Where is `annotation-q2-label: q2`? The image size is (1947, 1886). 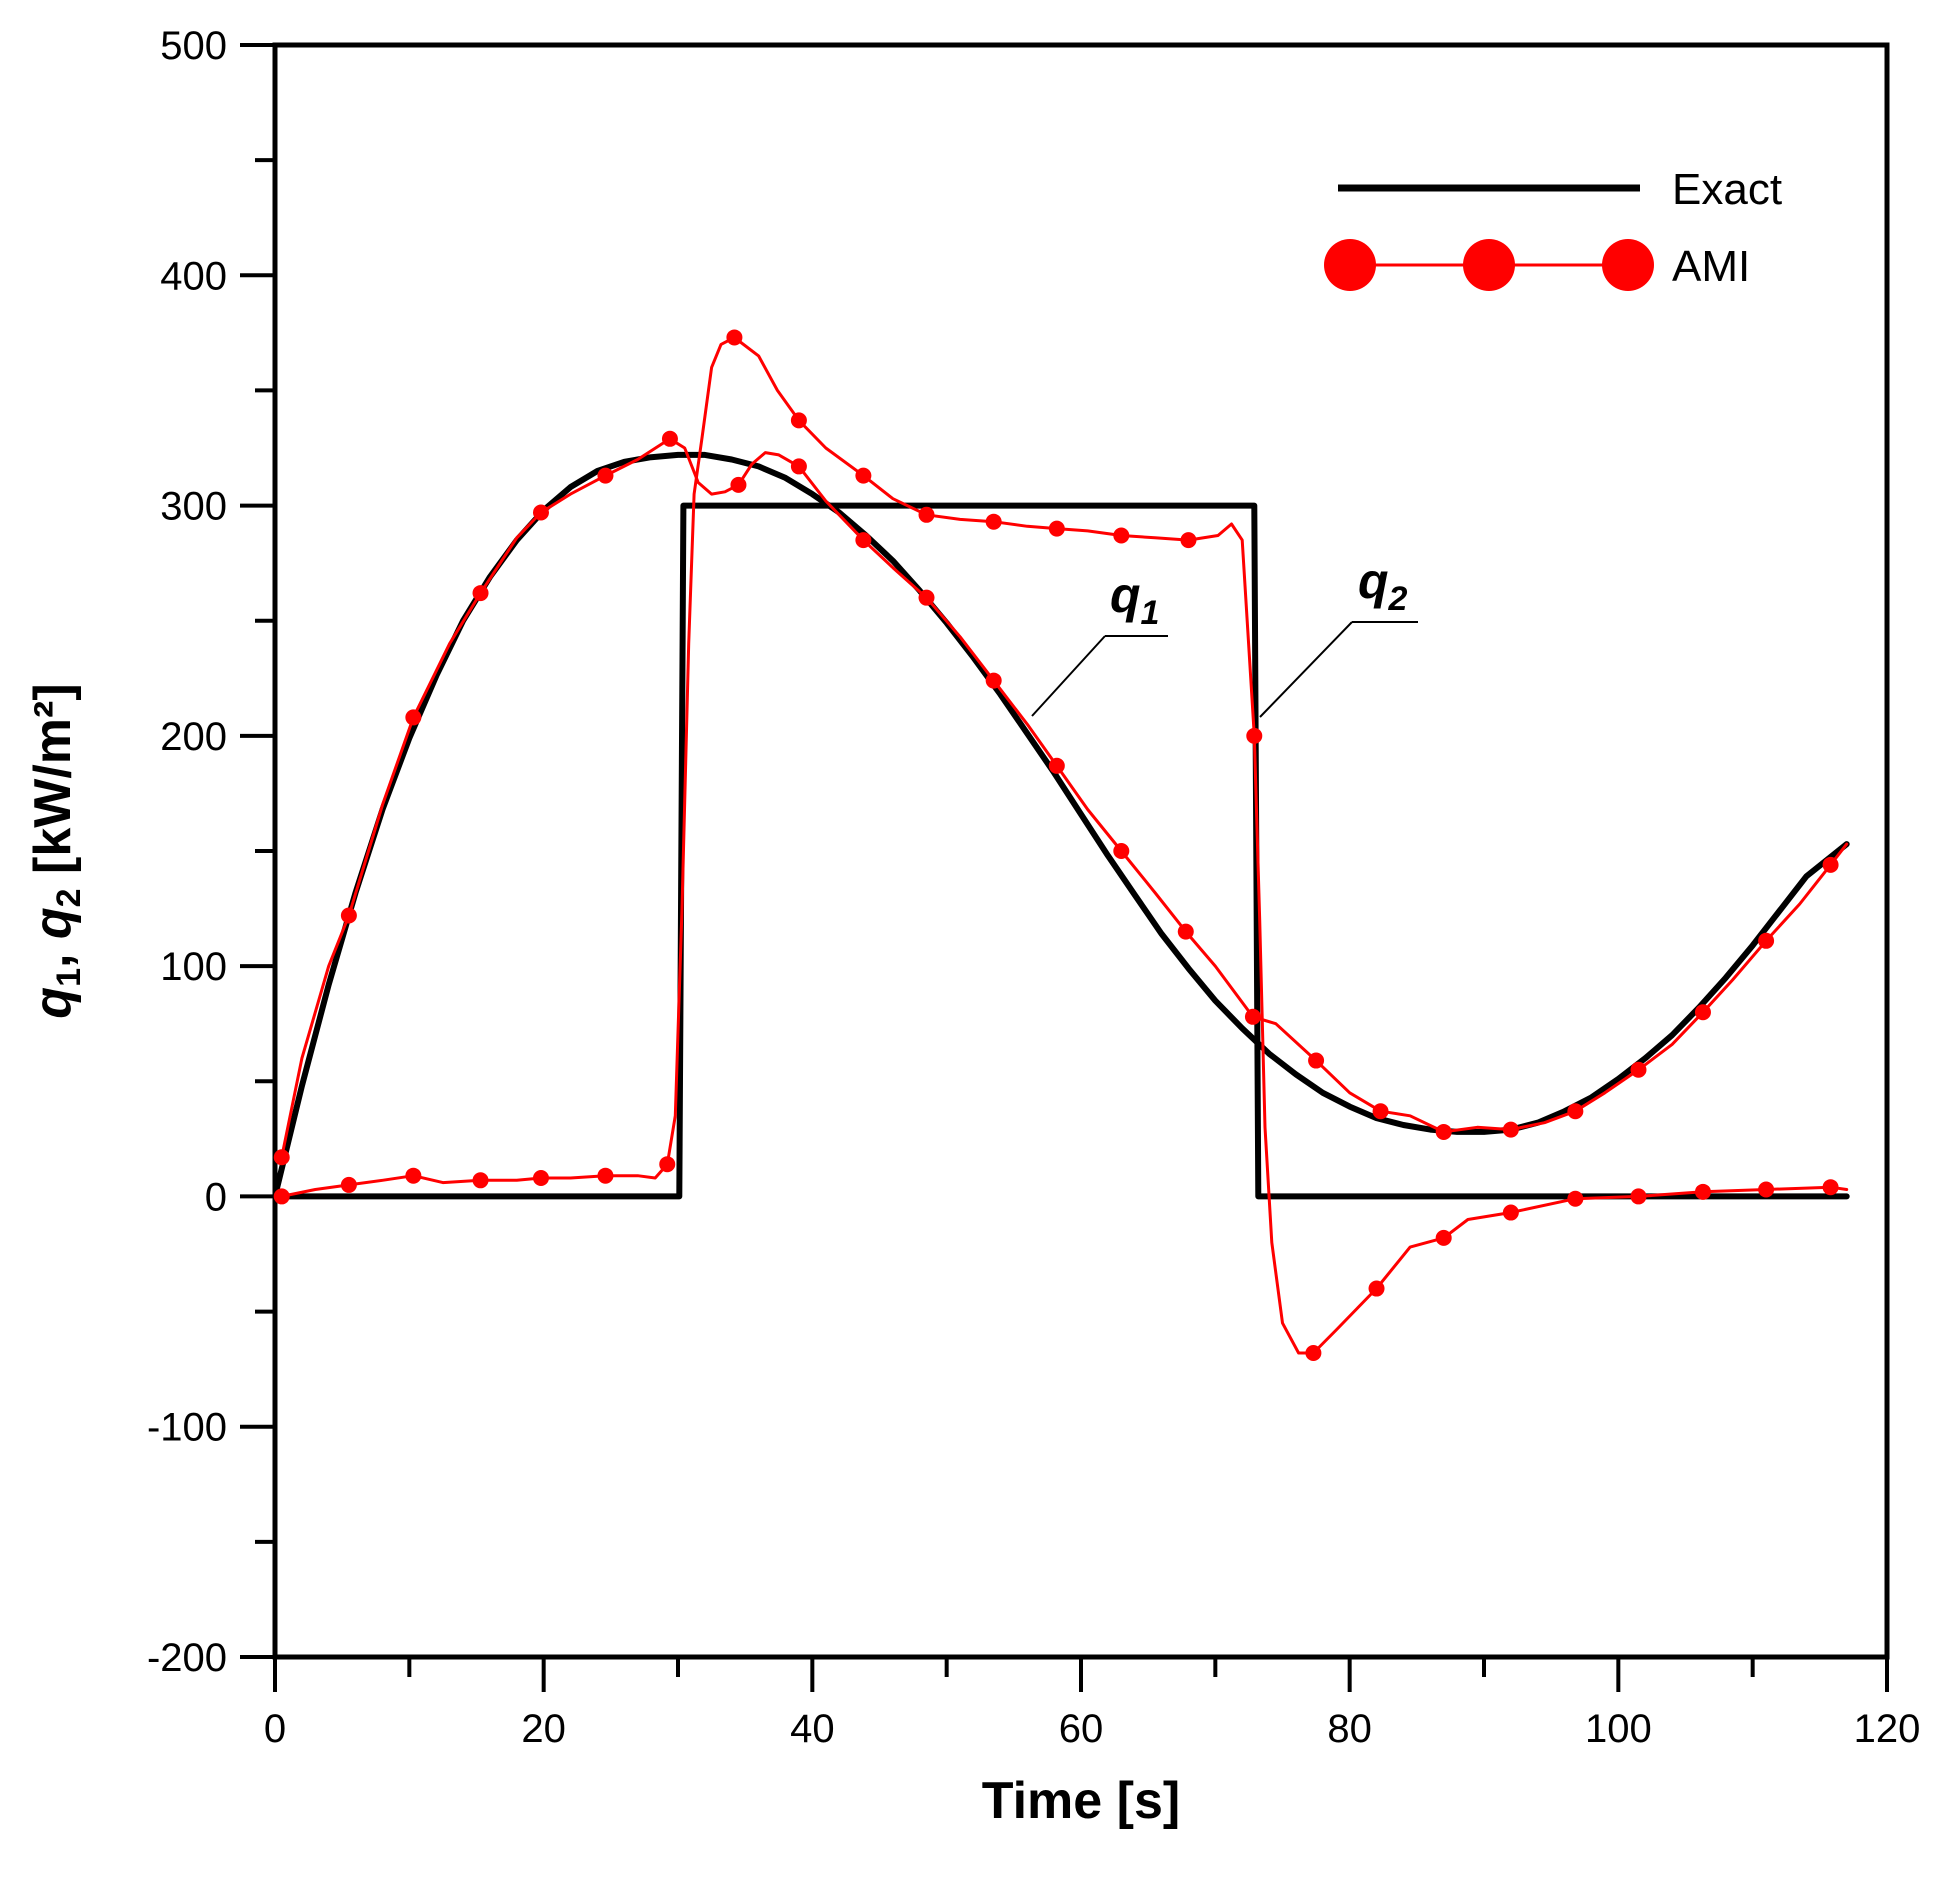 annotation-q2-label: q2 is located at coordinates (1383, 585).